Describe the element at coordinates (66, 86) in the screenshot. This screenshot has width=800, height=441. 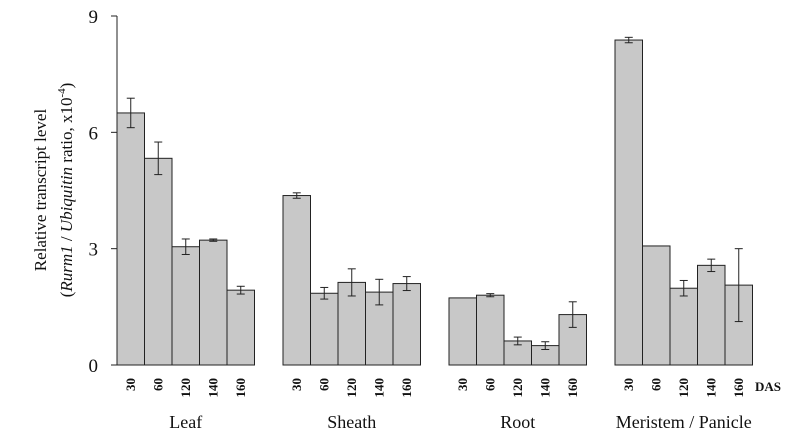
I see `ylabel-close-paren: )` at that location.